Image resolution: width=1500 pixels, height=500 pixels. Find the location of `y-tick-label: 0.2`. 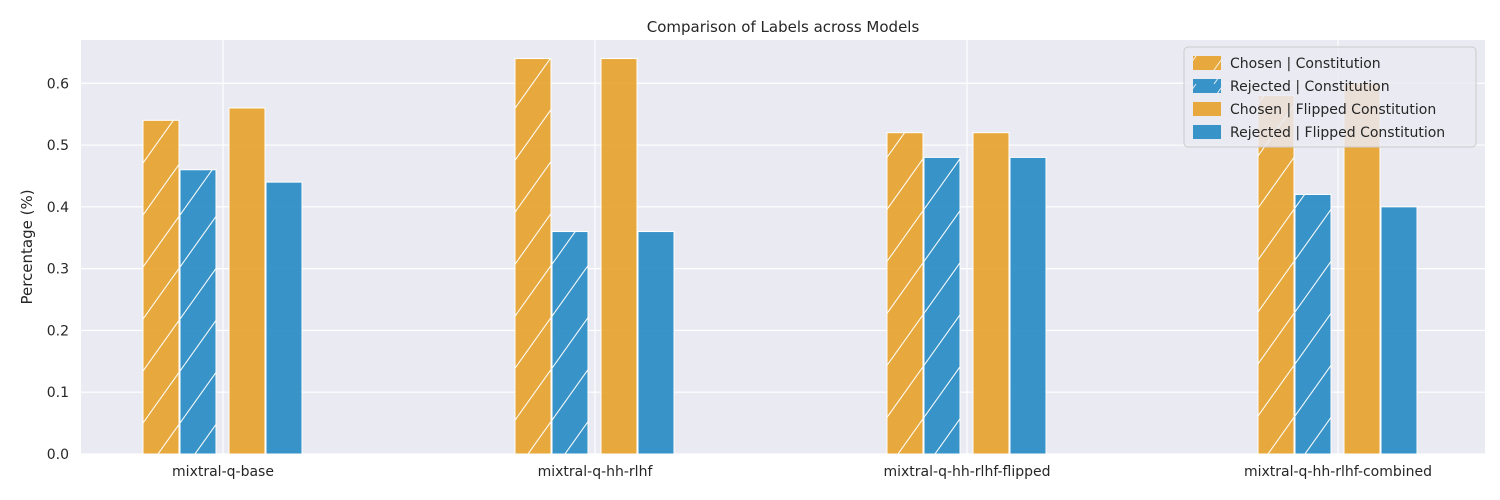

y-tick-label: 0.2 is located at coordinates (58, 331).